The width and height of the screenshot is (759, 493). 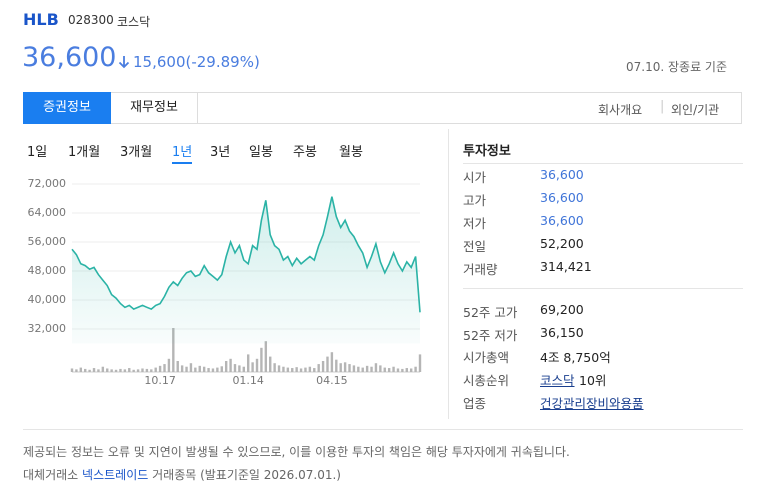 I want to click on invest-label: 저가, so click(x=475, y=223).